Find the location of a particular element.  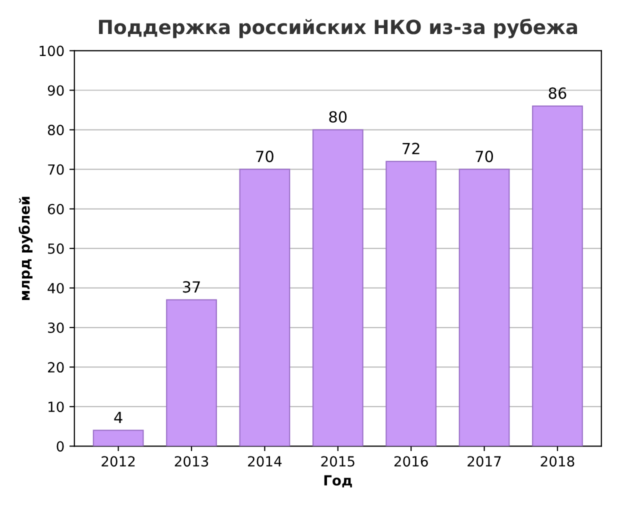

x-tick-label: 2015 is located at coordinates (337, 461).